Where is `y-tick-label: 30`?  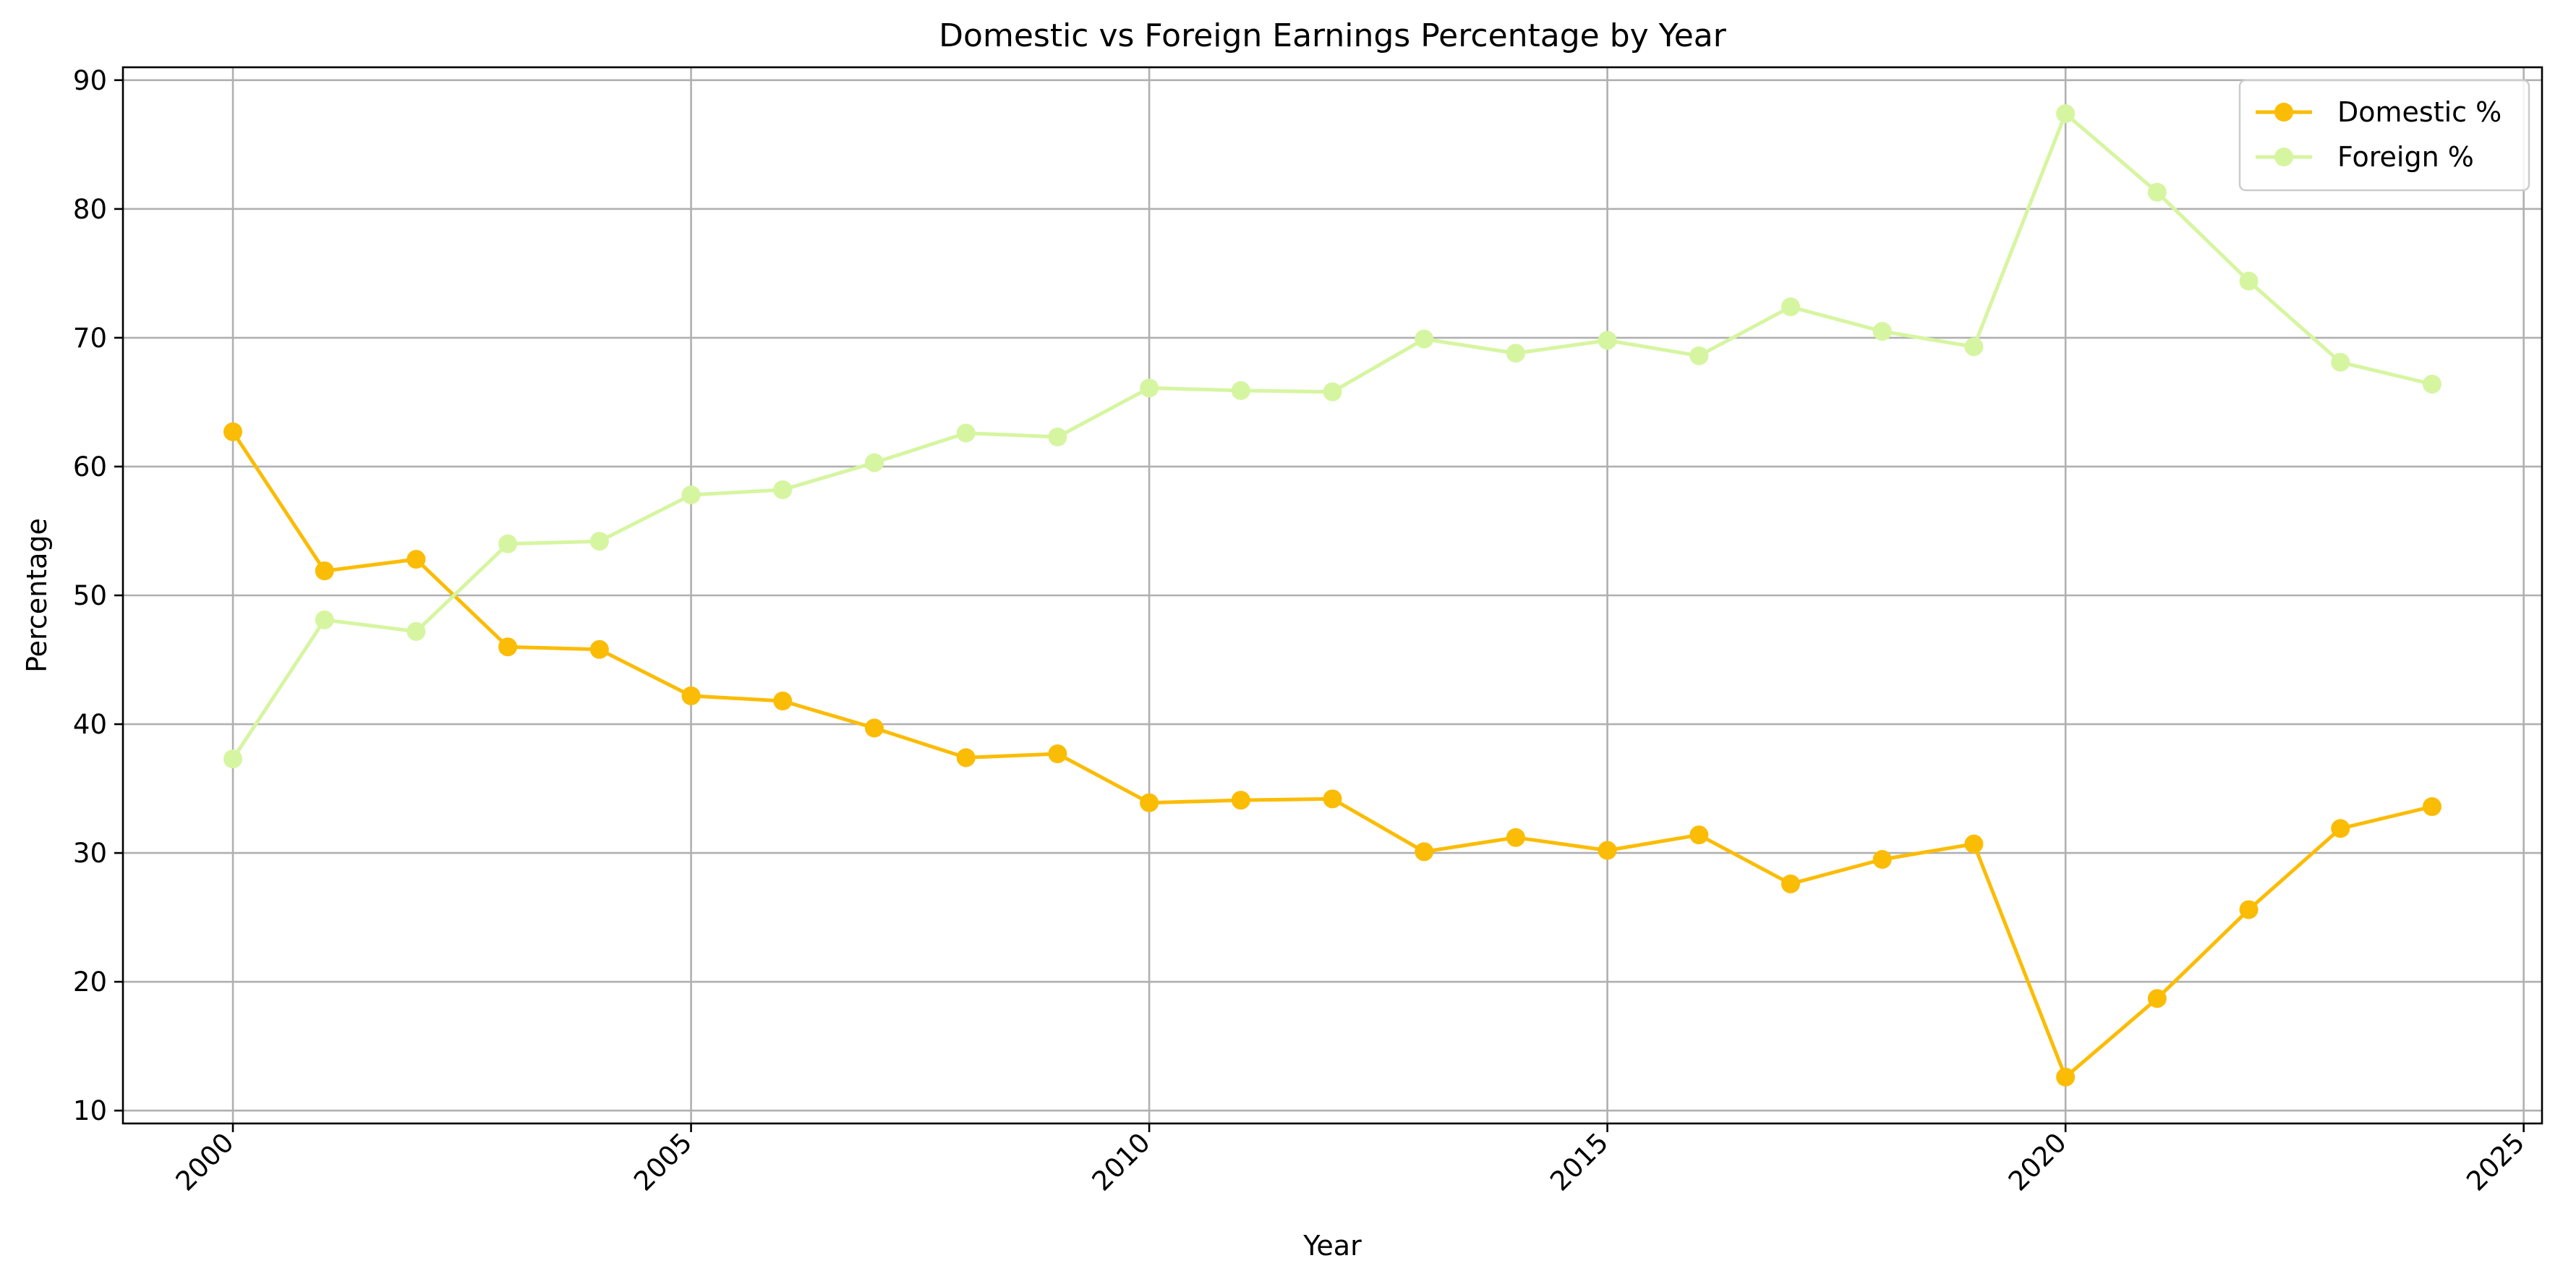 y-tick-label: 30 is located at coordinates (90, 853).